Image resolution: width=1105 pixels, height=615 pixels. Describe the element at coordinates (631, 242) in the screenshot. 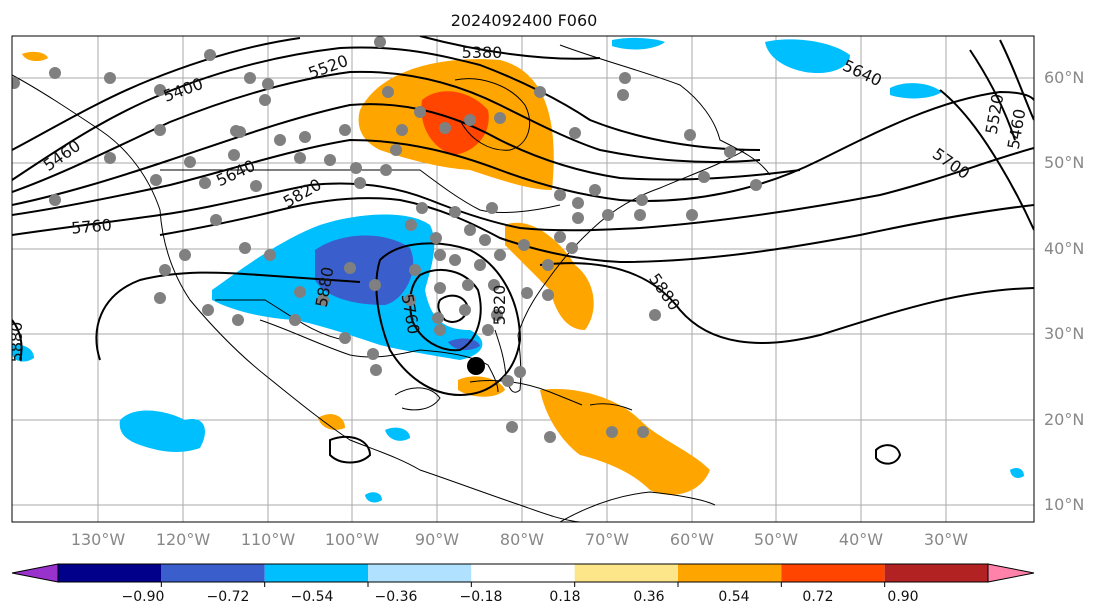

I see `east-coast` at that location.